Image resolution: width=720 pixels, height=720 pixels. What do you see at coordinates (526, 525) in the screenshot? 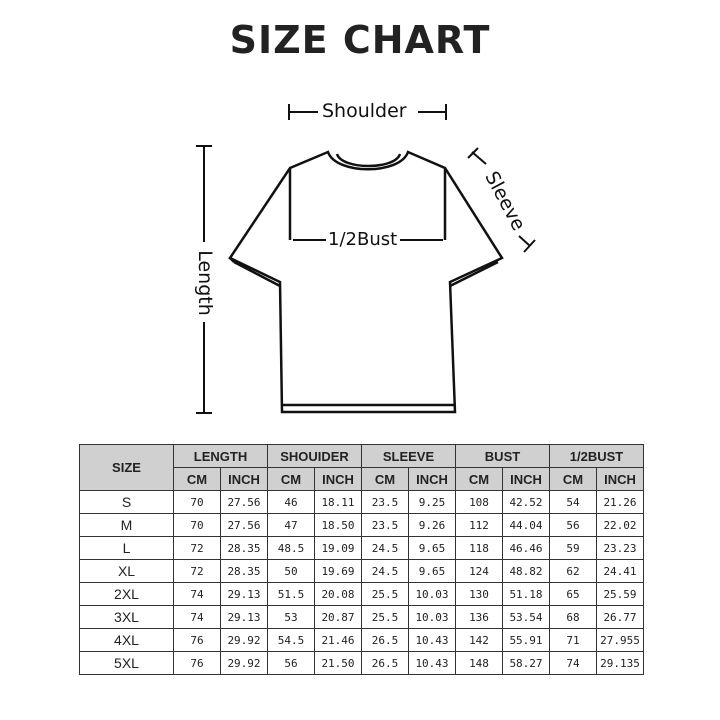
I see `value-cell: 44.04` at bounding box center [526, 525].